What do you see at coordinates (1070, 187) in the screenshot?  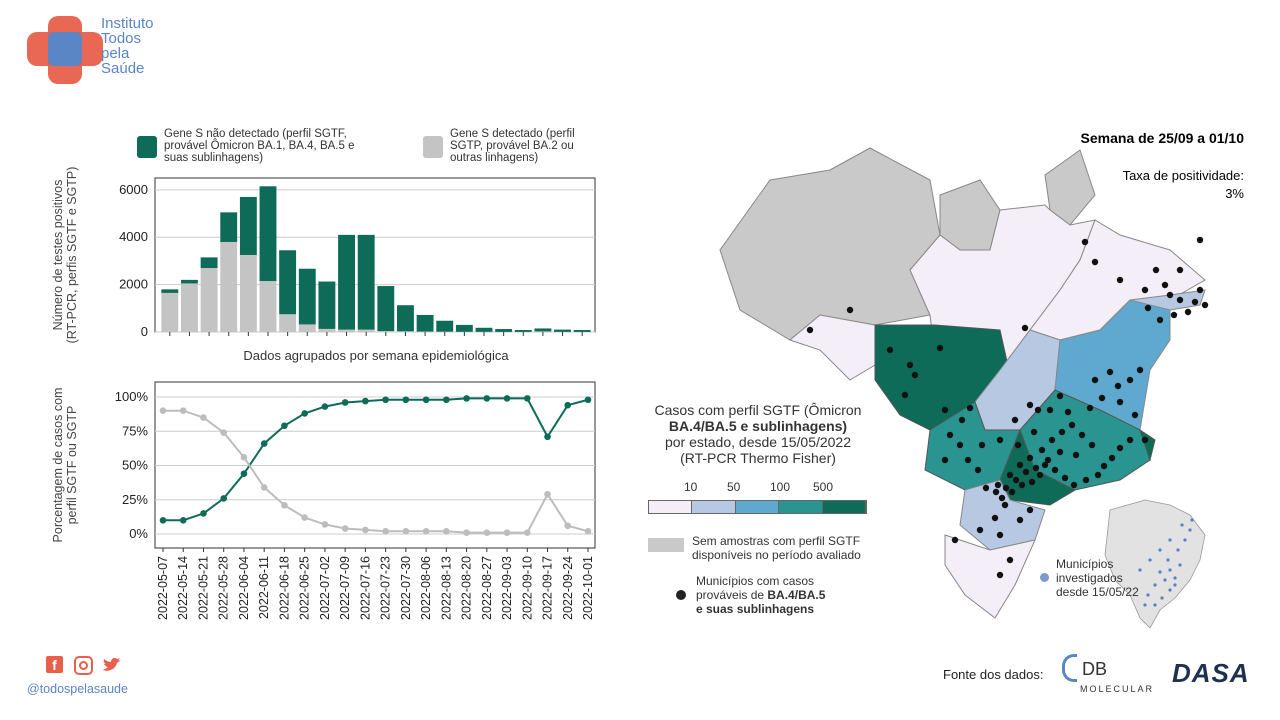 I see `map-region-amapa-nodata` at bounding box center [1070, 187].